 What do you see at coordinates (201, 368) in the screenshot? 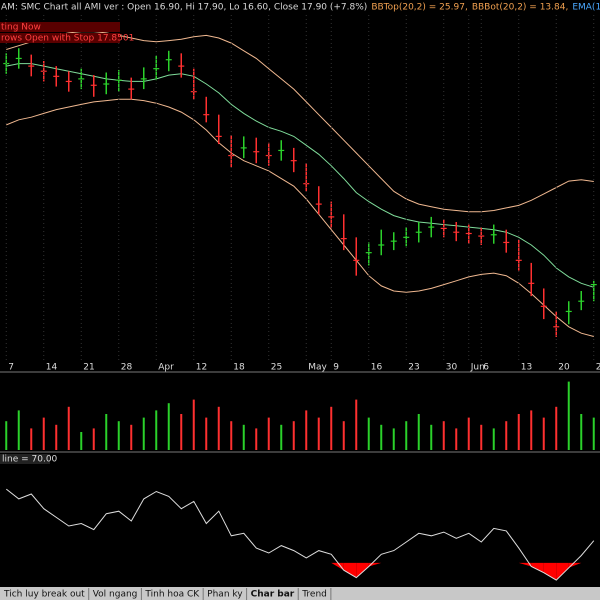
I see `x-tick-label: 12` at bounding box center [201, 368].